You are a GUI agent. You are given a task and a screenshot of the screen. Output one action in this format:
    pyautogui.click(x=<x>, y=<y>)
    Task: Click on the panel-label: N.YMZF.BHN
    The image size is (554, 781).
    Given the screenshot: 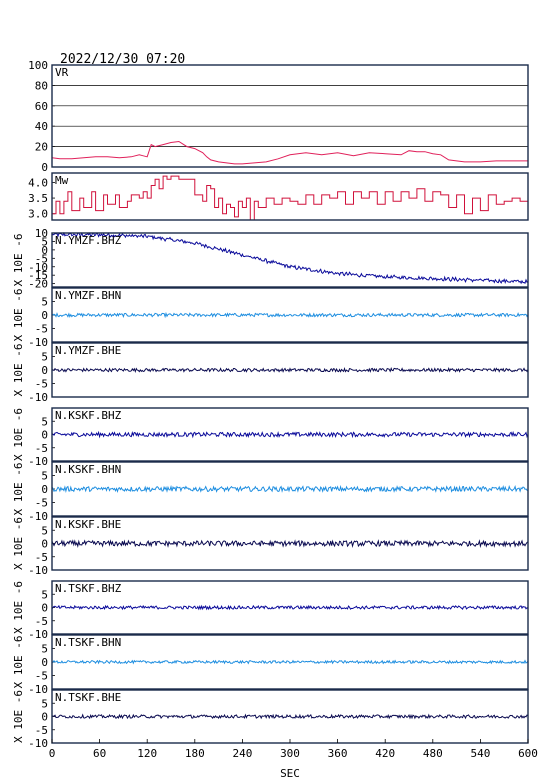 What is the action you would take?
    pyautogui.click(x=88, y=295)
    